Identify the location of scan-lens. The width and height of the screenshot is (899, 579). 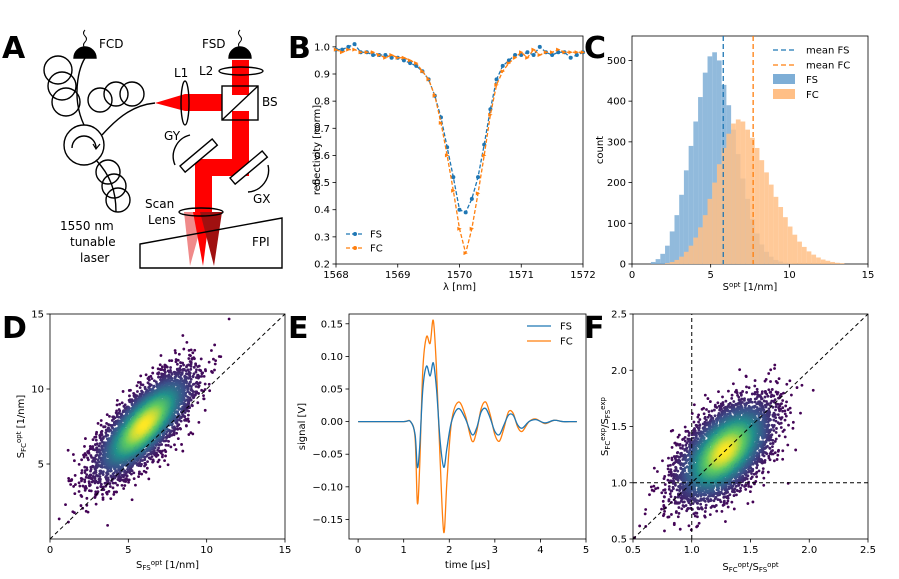
(201, 212).